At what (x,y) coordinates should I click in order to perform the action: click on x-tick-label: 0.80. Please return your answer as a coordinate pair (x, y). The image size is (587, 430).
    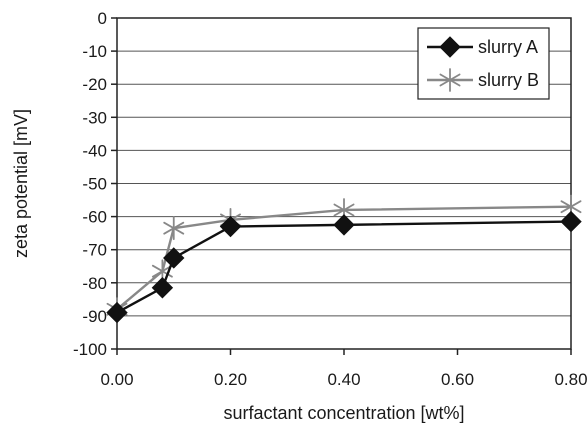
    Looking at the image, I should click on (570, 379).